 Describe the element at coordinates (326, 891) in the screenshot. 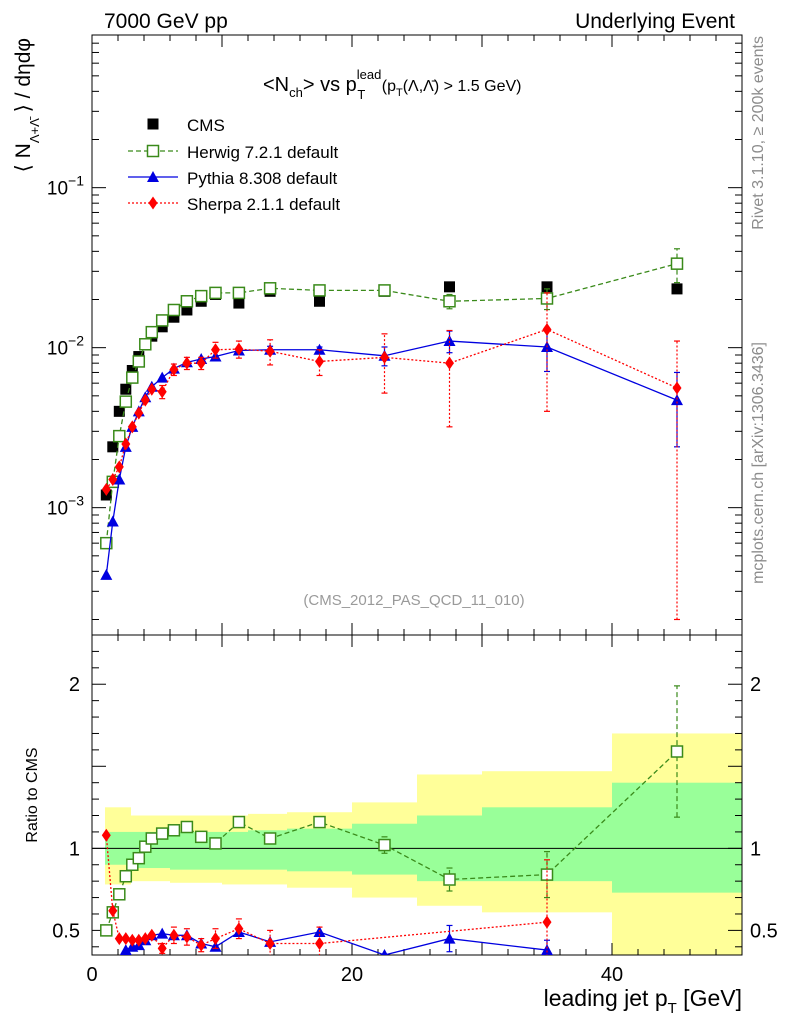

I see `ratio-series-sherpa` at that location.